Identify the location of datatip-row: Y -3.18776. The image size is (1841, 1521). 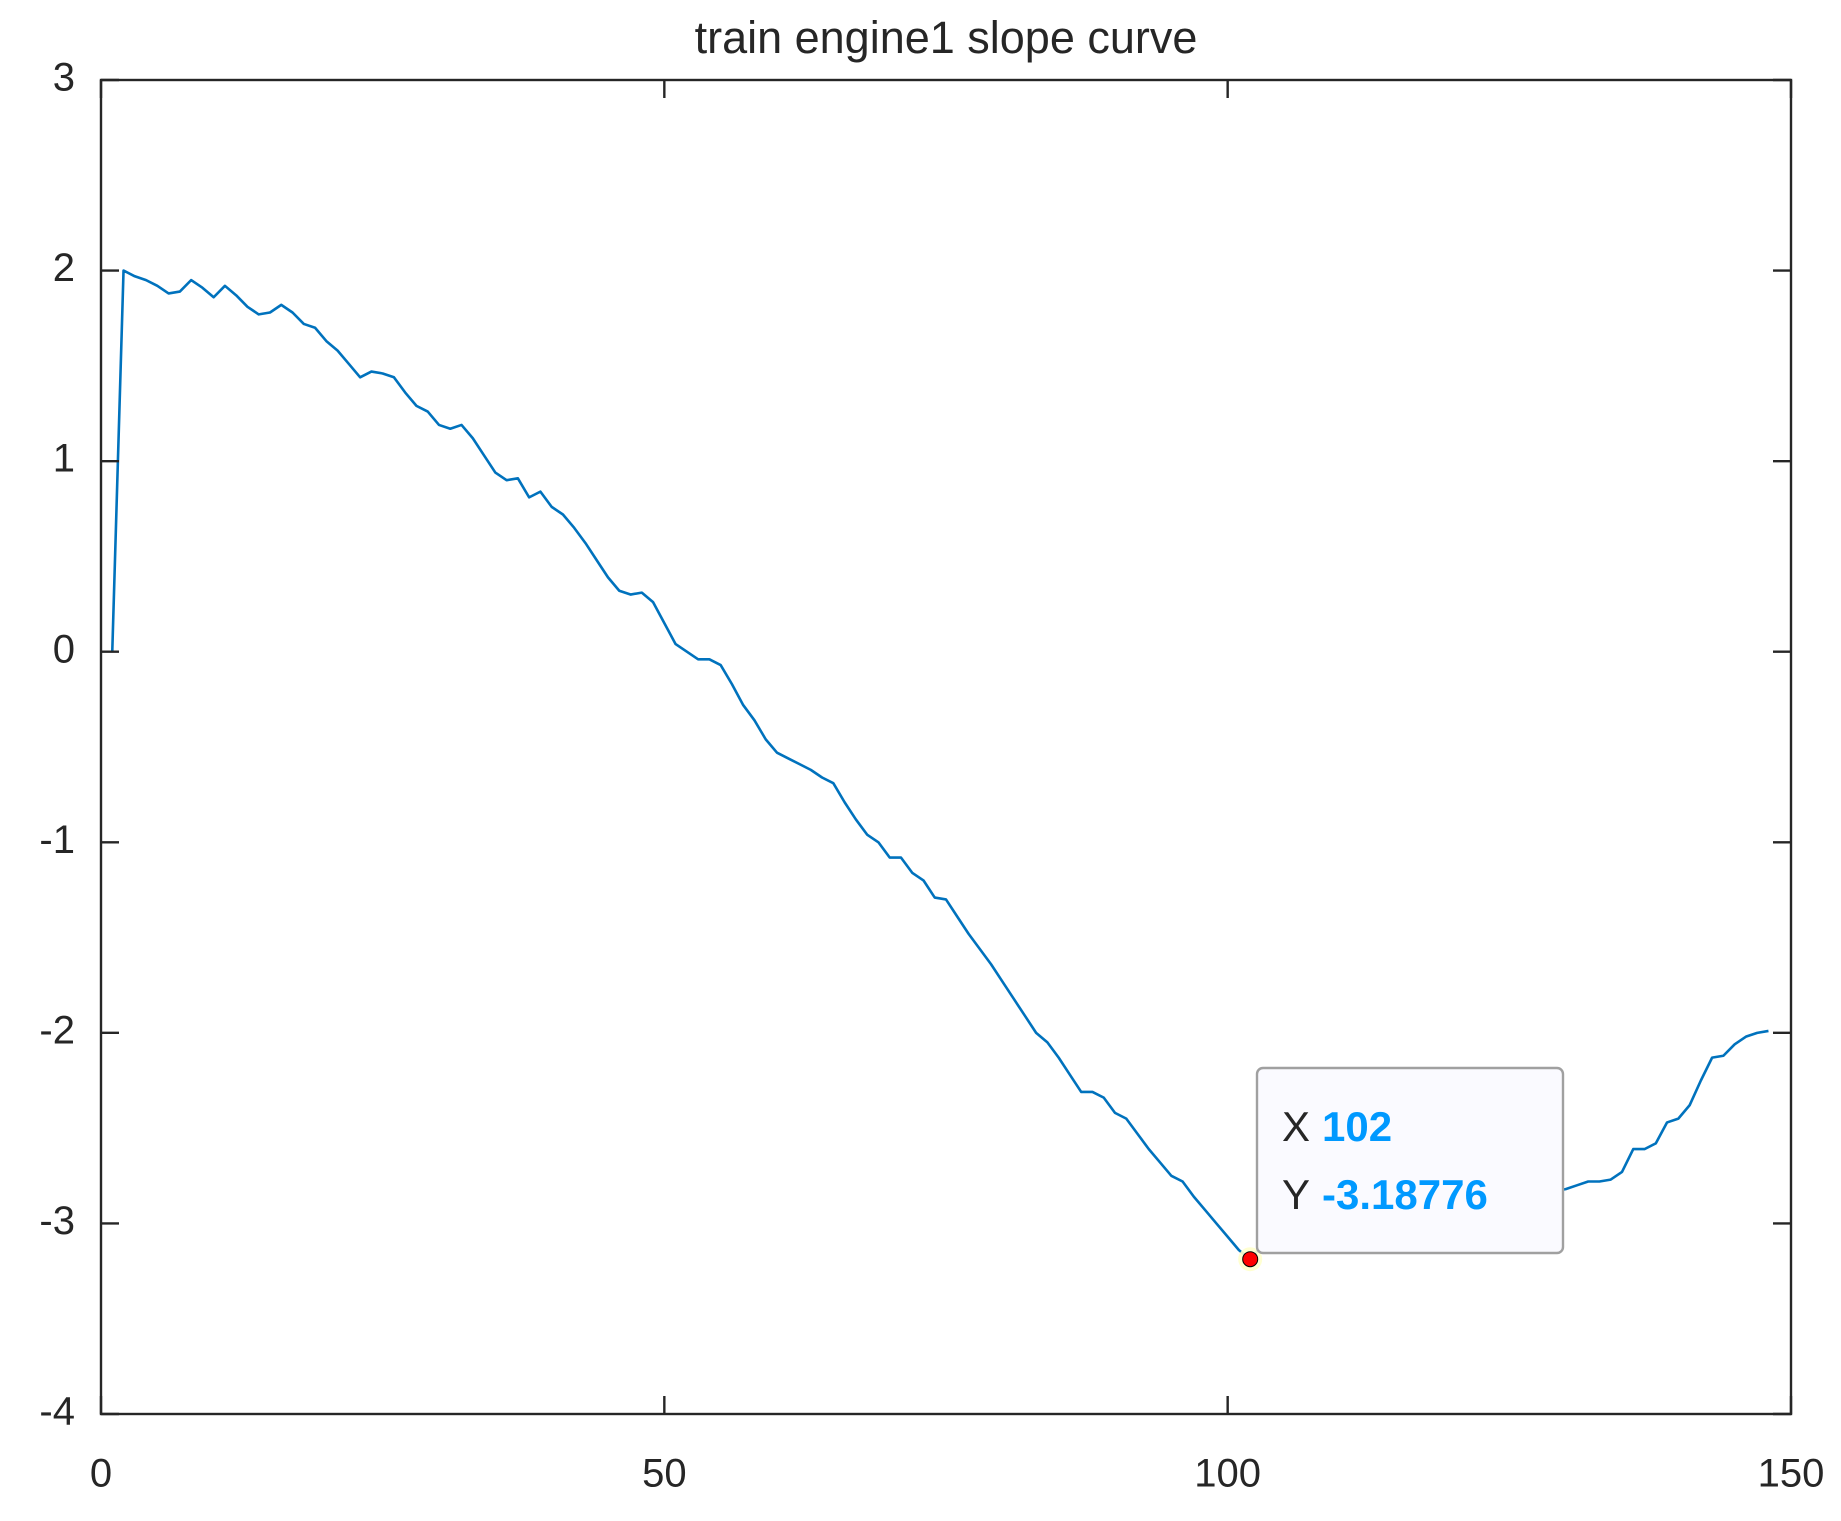
(1385, 1194).